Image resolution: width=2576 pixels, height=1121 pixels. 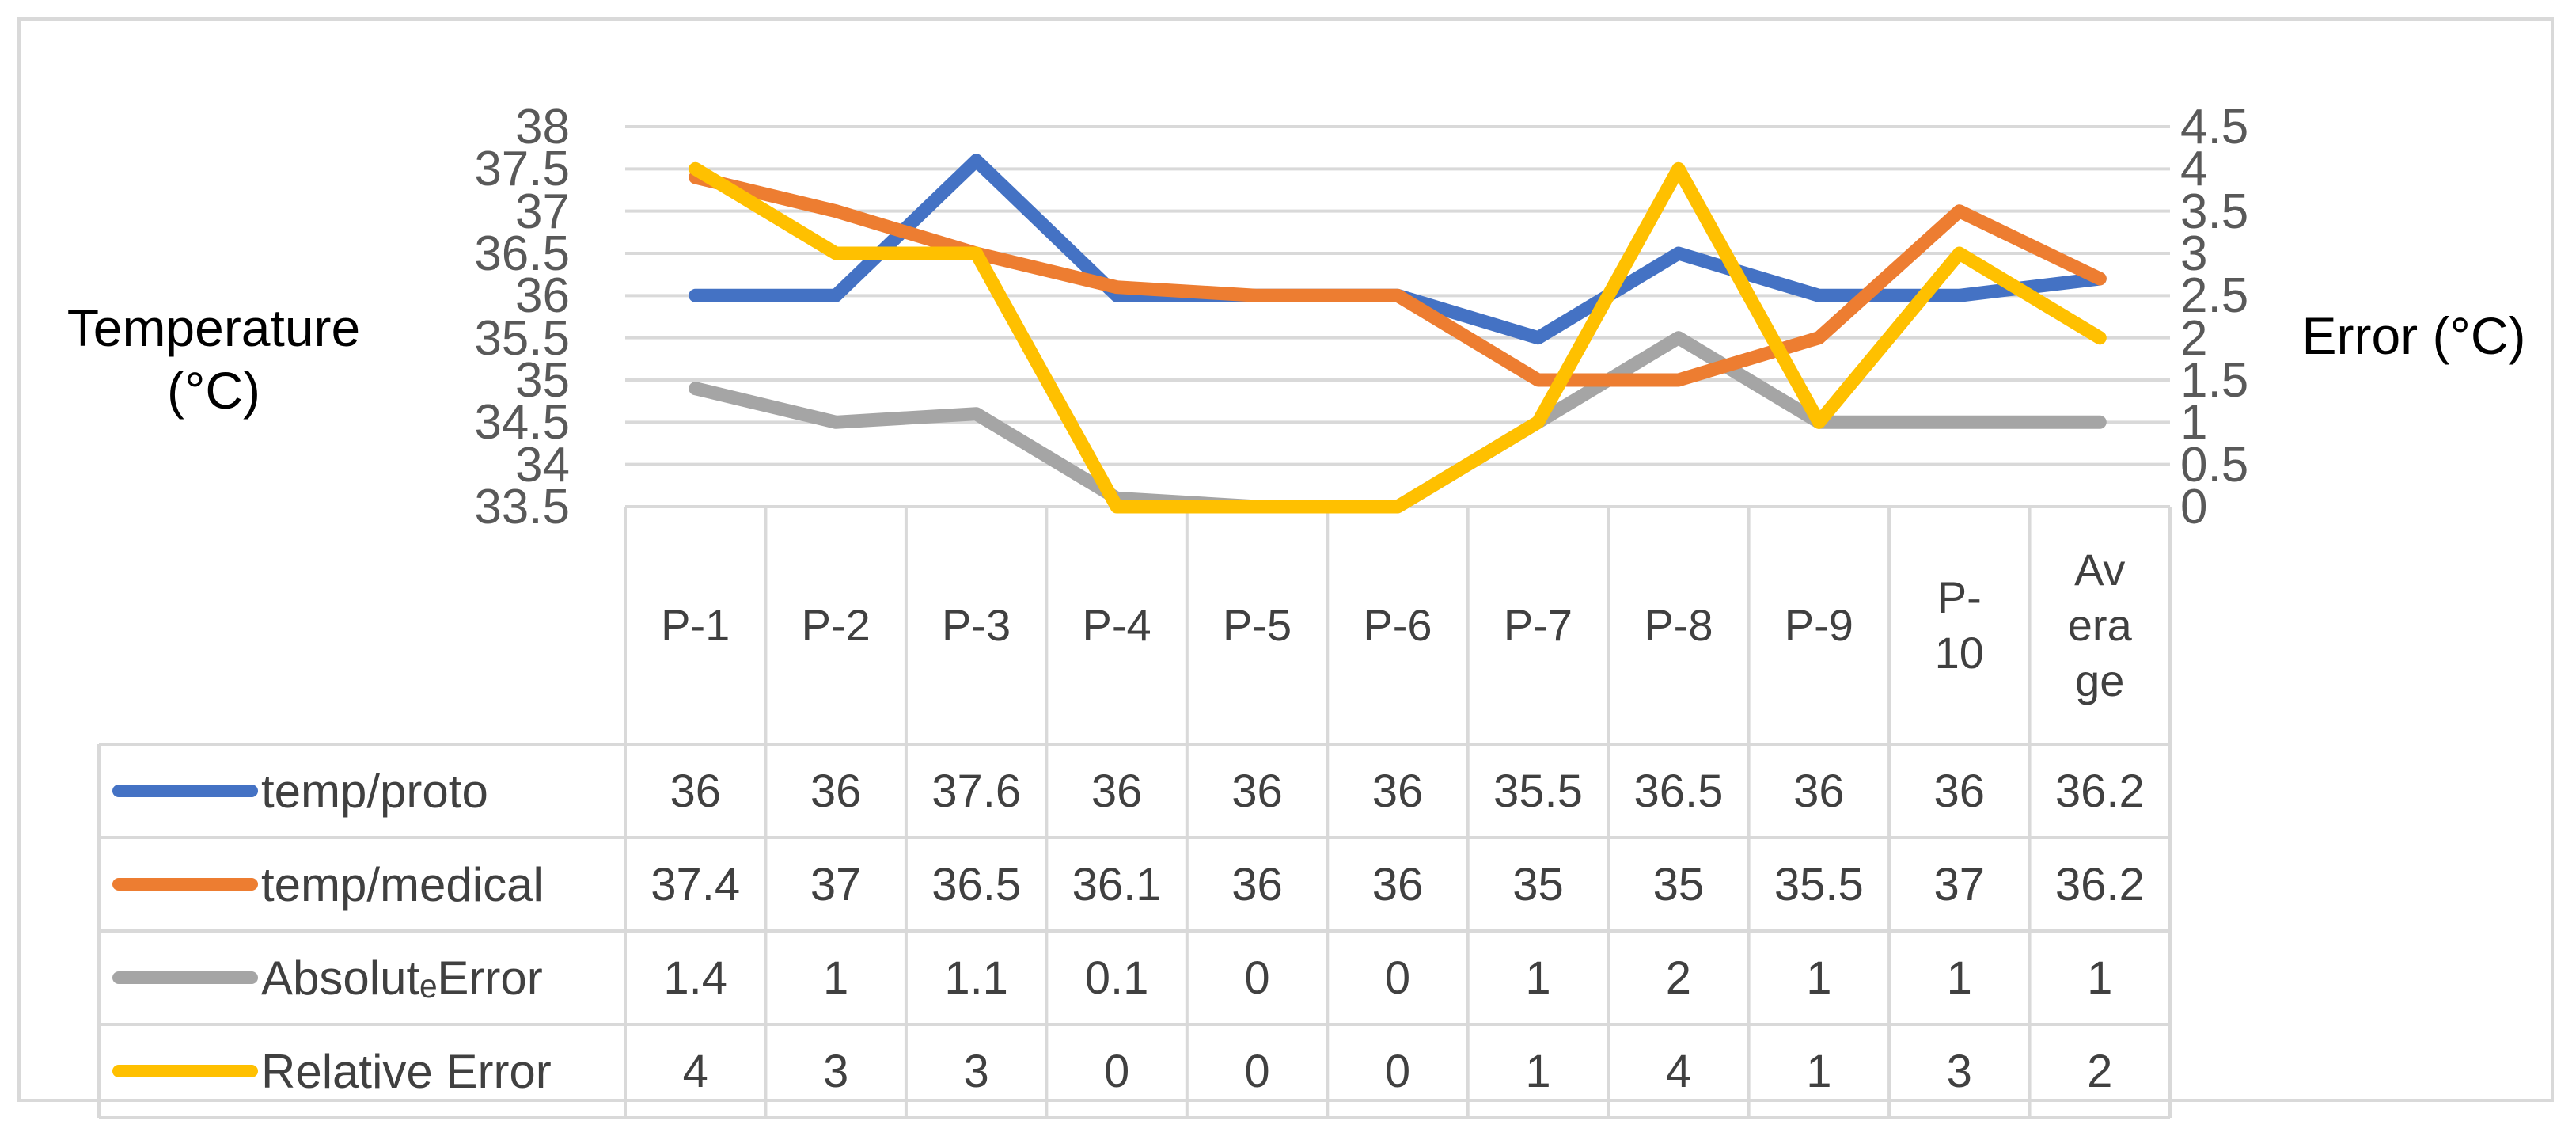 I want to click on y-left-tick-label: 36, so click(x=542, y=296).